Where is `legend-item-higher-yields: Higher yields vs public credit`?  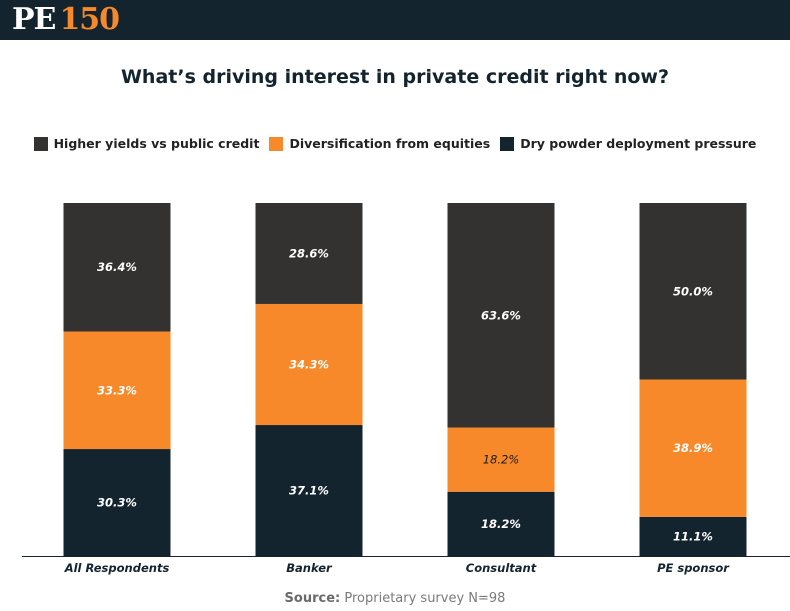 legend-item-higher-yields: Higher yields vs public credit is located at coordinates (146, 143).